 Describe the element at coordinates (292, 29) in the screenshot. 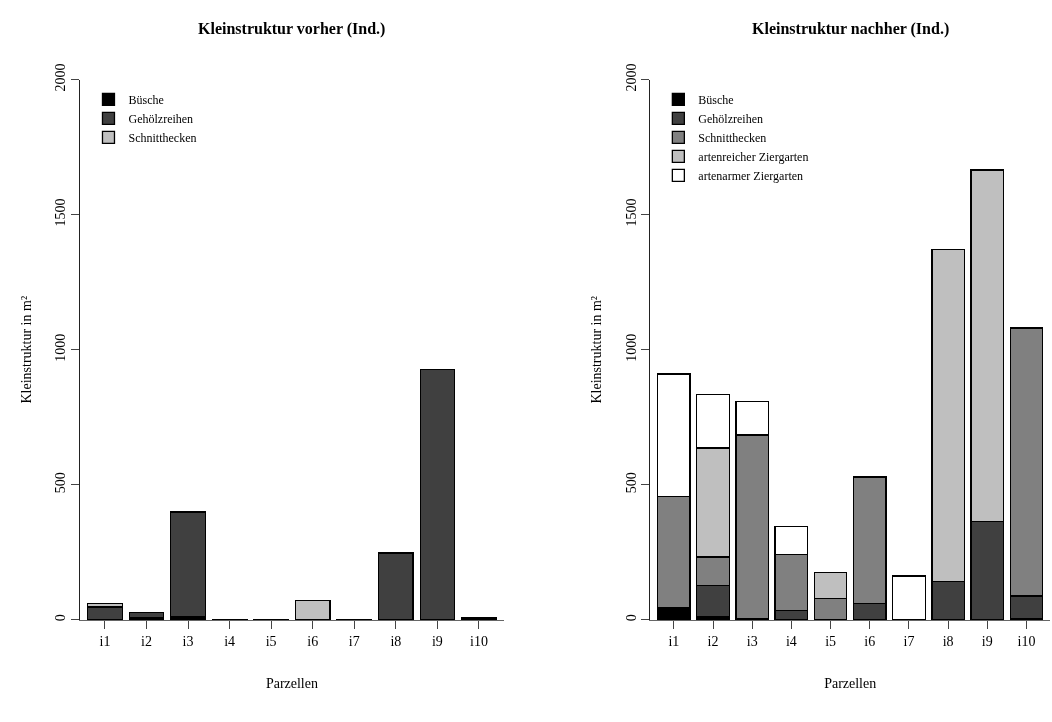

I see `chart-title: Kleinstruktur vorher (Ind.)` at that location.